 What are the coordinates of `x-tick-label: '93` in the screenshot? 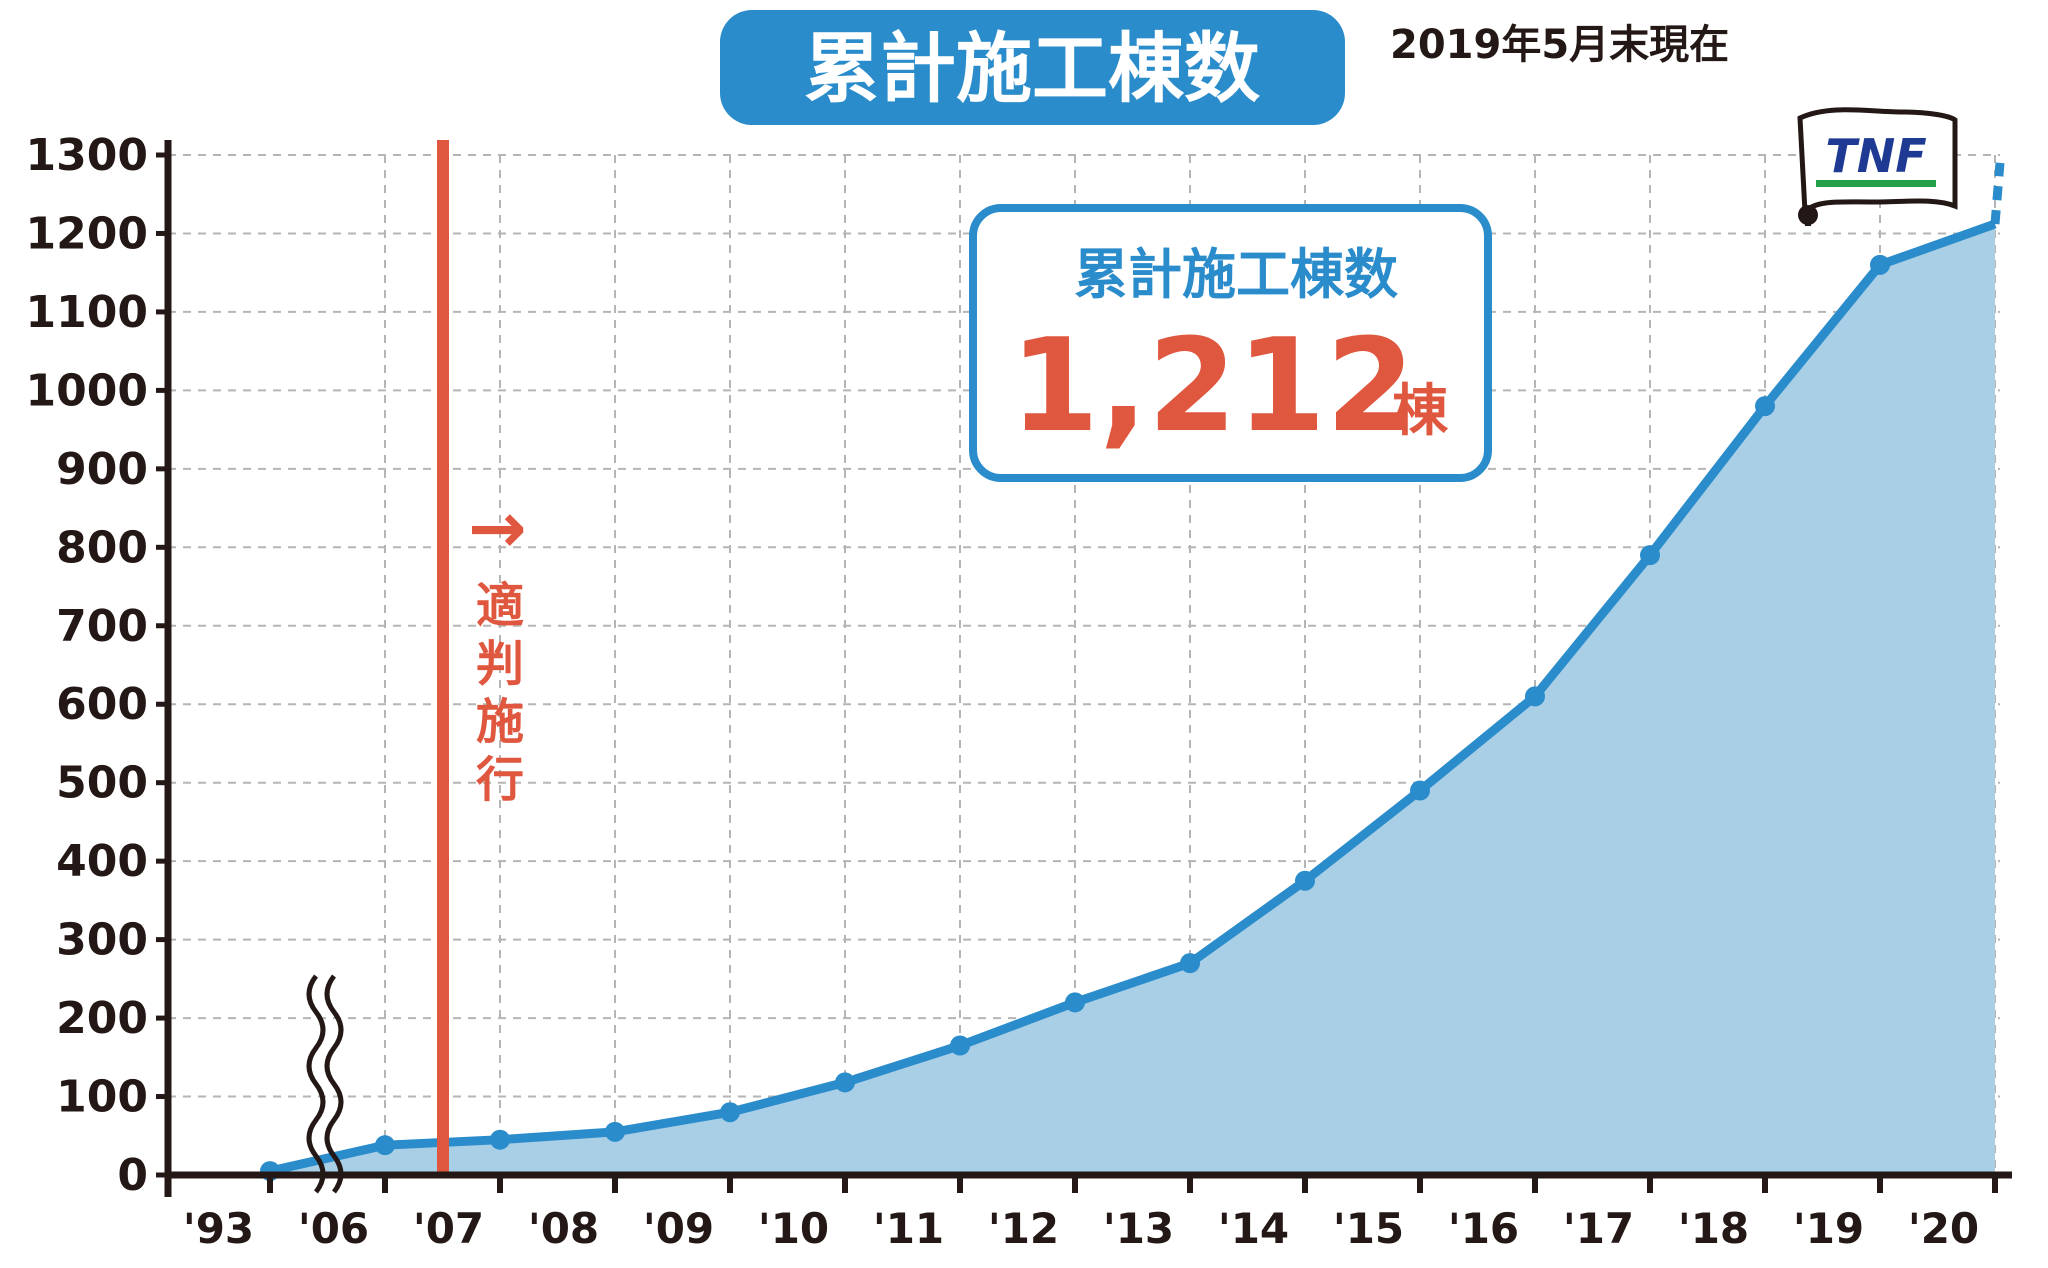 It's located at (218, 1228).